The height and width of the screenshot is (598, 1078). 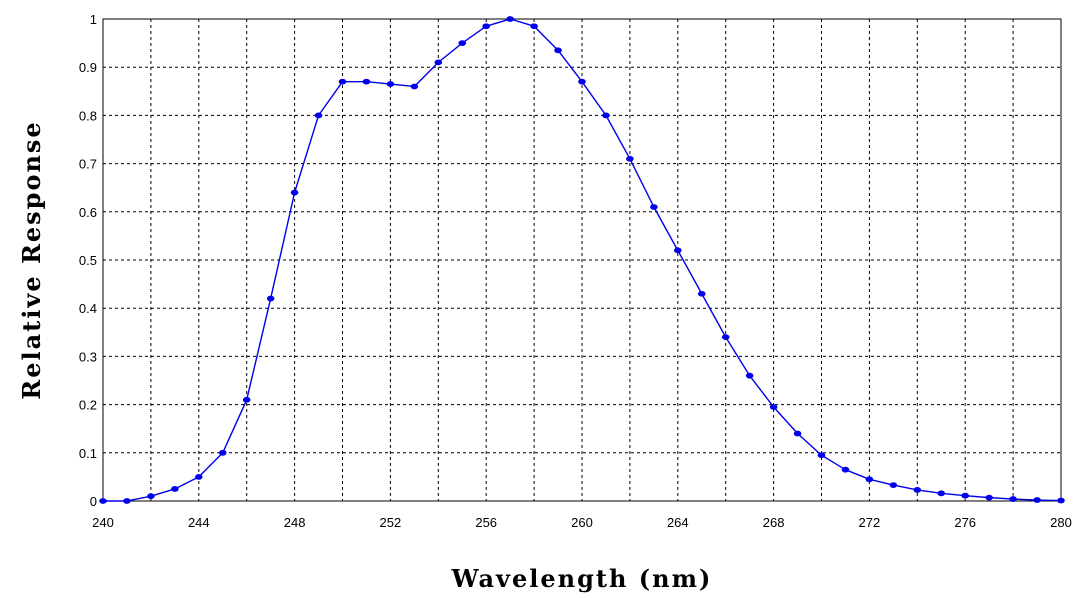 I want to click on y-tick-label: 0.5, so click(x=88, y=260).